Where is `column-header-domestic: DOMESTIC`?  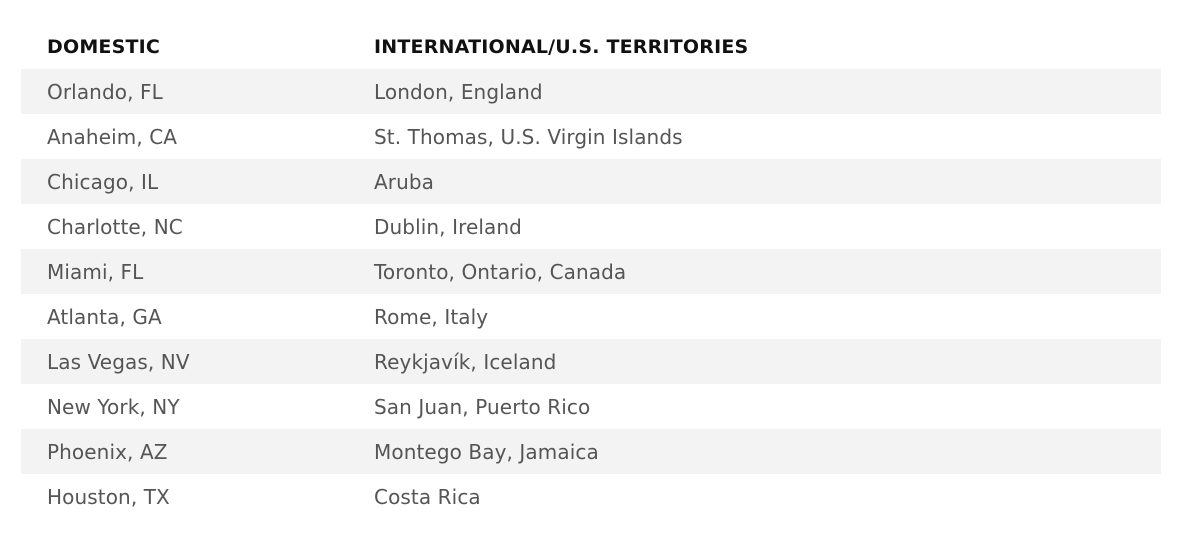 column-header-domestic: DOMESTIC is located at coordinates (104, 46).